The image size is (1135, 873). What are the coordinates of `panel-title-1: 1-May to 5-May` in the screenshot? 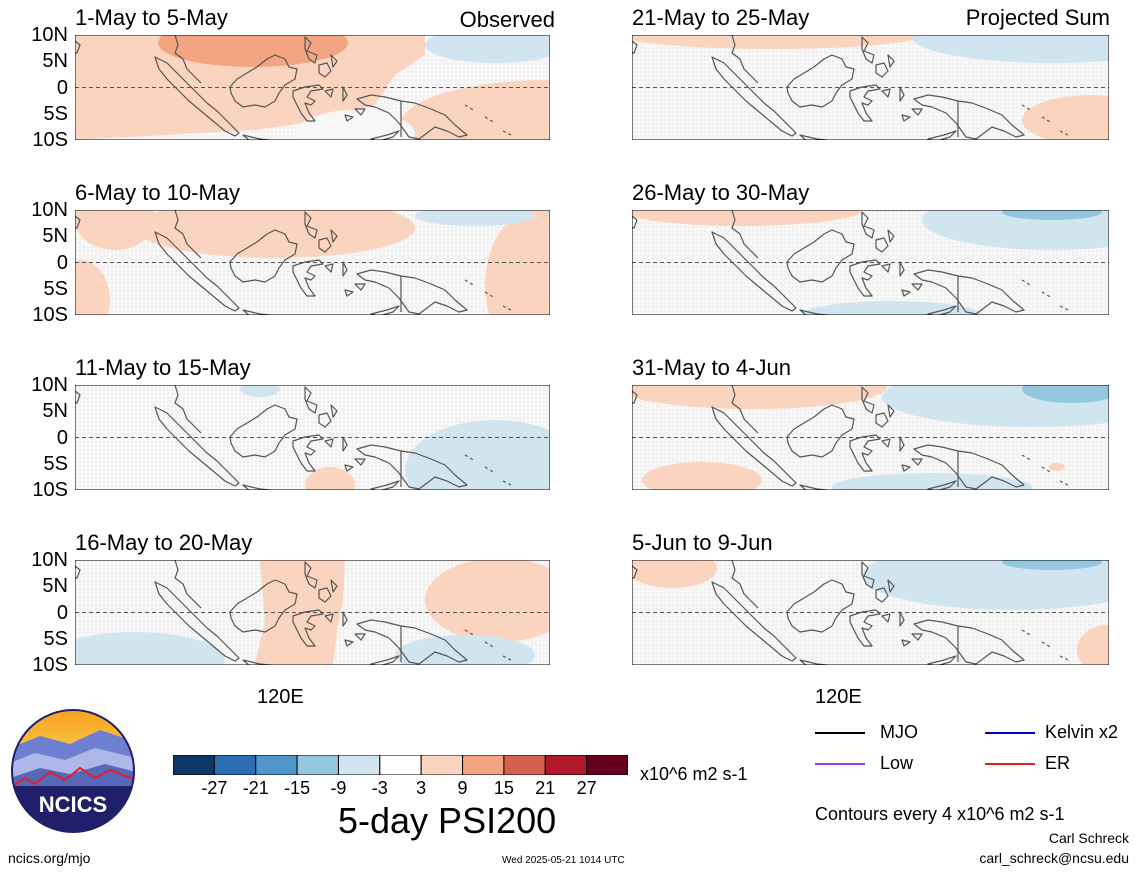 It's located at (151, 17).